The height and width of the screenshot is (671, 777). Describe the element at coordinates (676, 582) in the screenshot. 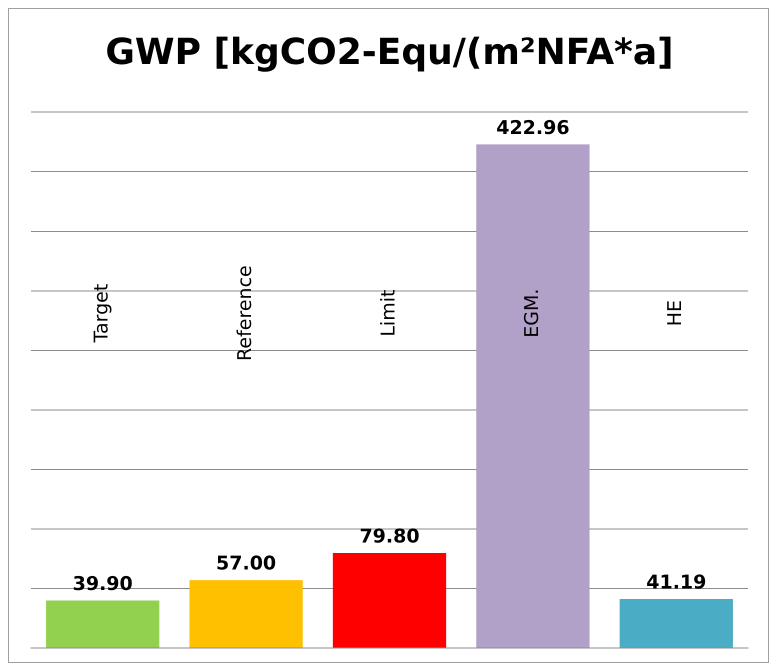

I see `data-label: 41.19` at that location.